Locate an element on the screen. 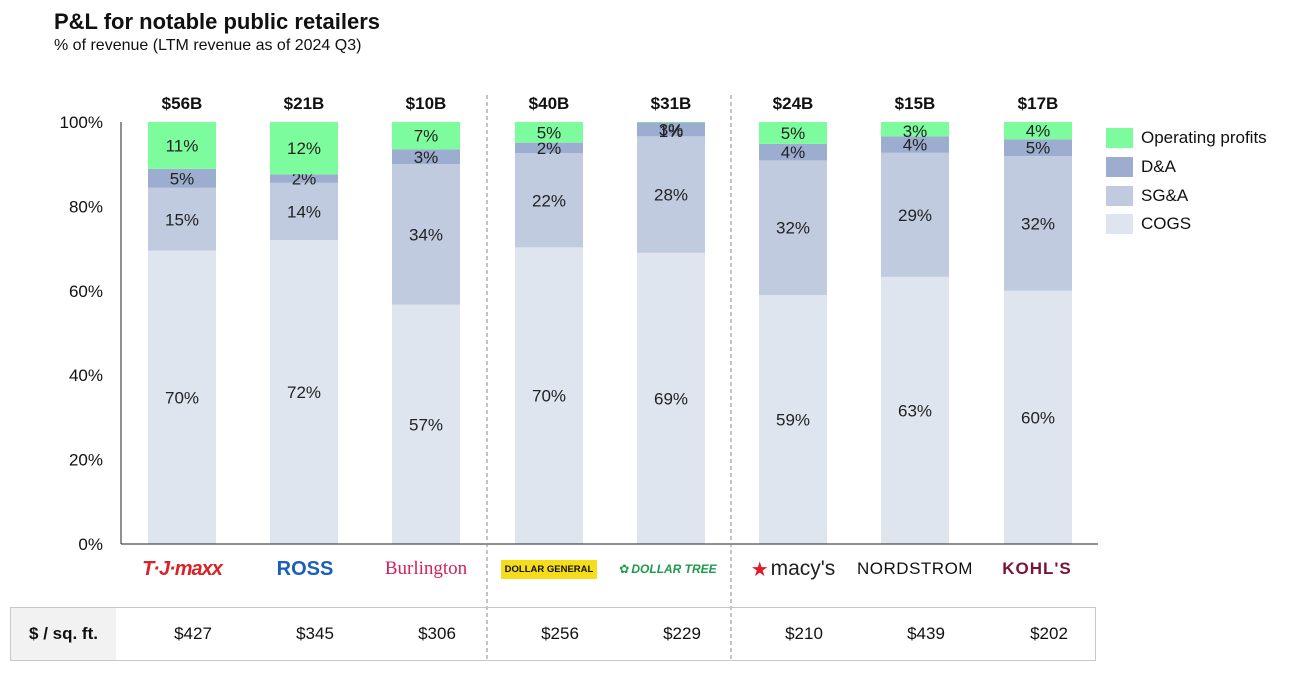 The image size is (1304, 677). data-label-operating_profits: 3% is located at coordinates (915, 131).